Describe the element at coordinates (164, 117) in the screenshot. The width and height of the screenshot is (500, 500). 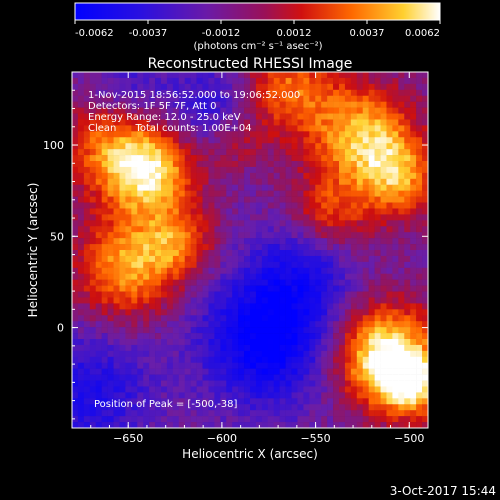
I see `info-line-energy: Energy Range: 12.0 - 25.0 keV` at that location.